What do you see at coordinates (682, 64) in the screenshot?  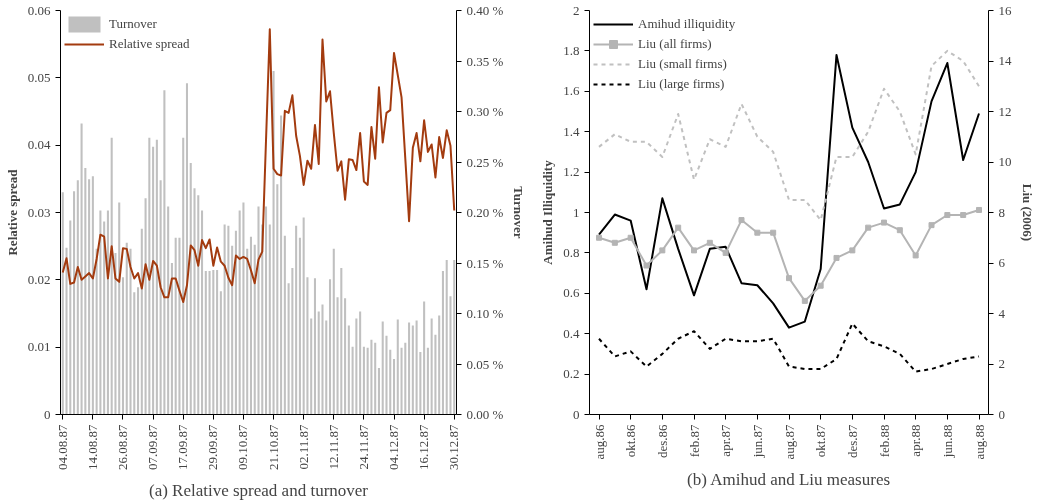 I see `legend-label: Liu (small firms)` at bounding box center [682, 64].